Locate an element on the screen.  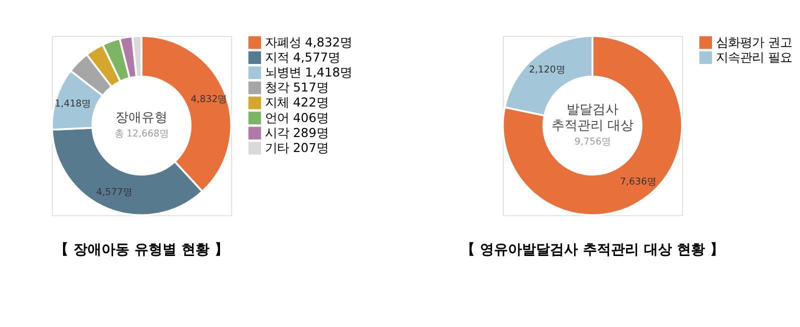
data-label: 4,832명 is located at coordinates (208, 100).